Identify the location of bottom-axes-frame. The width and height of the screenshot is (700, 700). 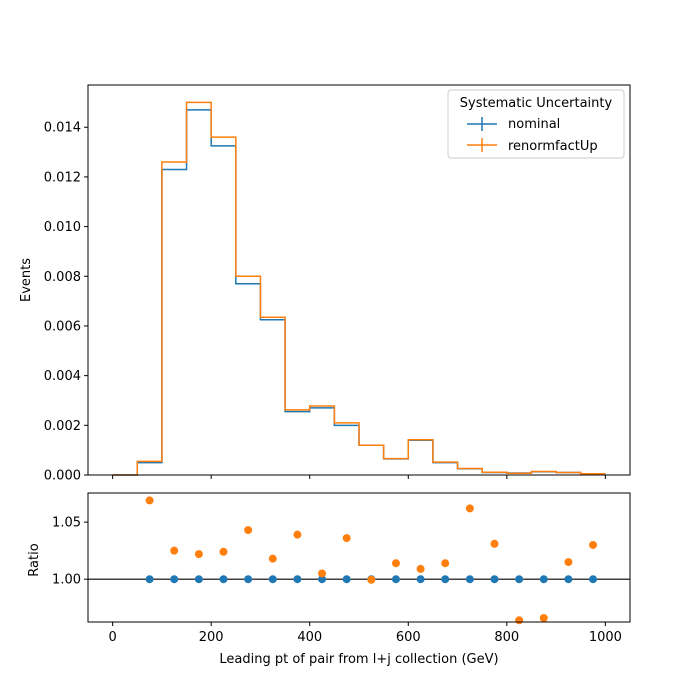
(359, 557).